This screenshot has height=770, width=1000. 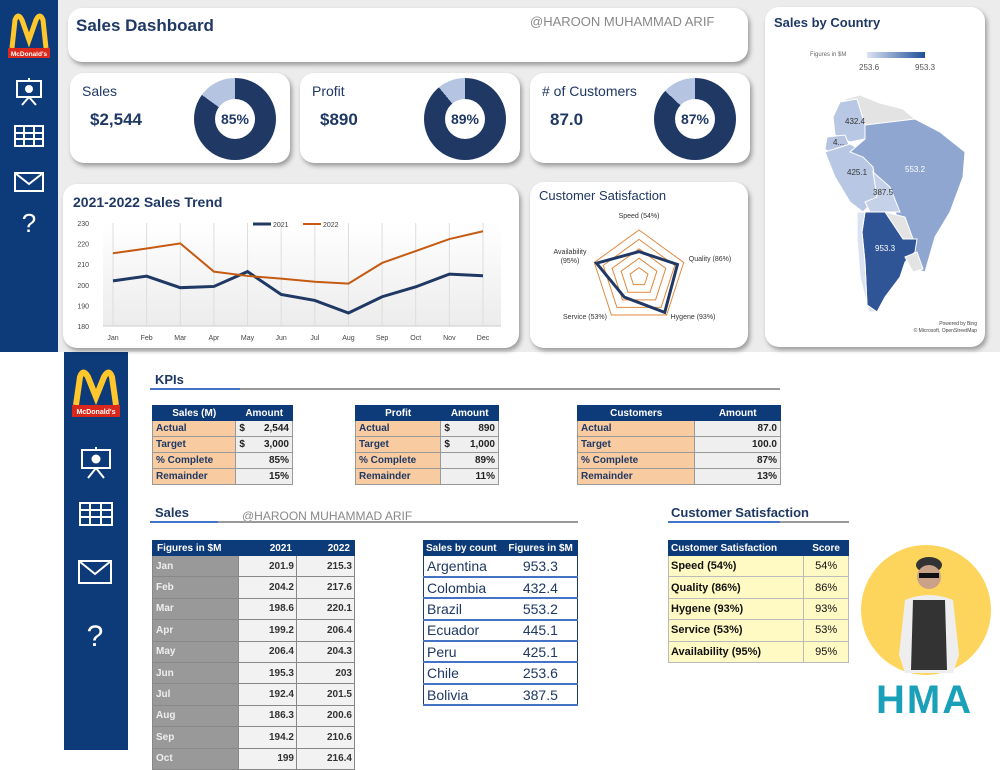 What do you see at coordinates (463, 588) in the screenshot?
I see `country: Colombia` at bounding box center [463, 588].